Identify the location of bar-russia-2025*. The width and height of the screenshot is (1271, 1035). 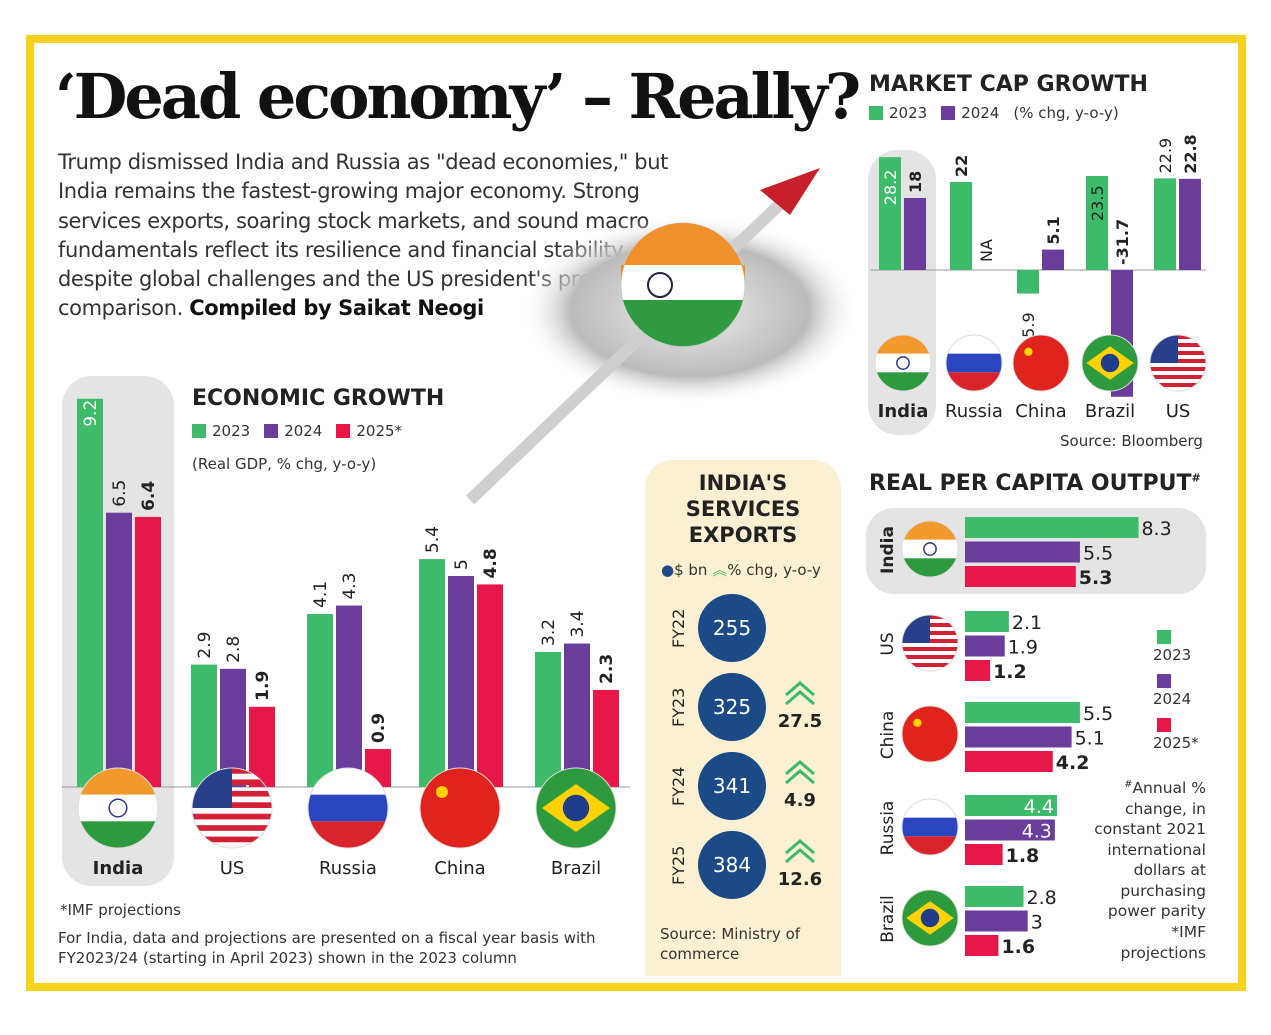
(984, 854).